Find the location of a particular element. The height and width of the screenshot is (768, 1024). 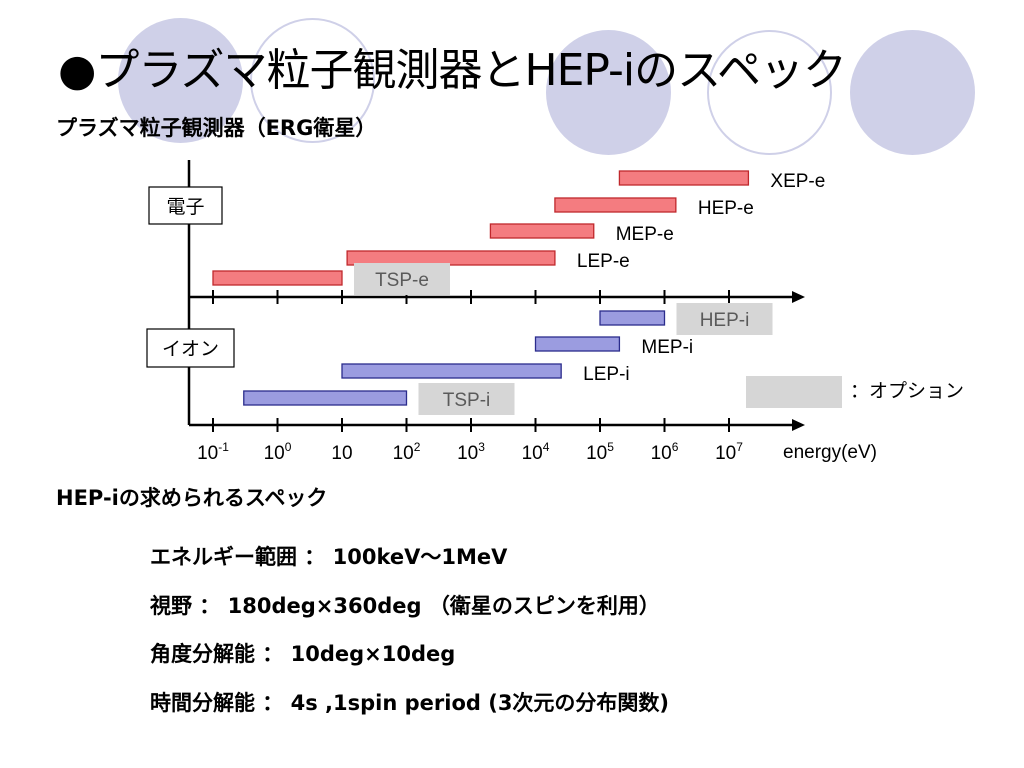

range-bar-lep-e is located at coordinates (451, 258).